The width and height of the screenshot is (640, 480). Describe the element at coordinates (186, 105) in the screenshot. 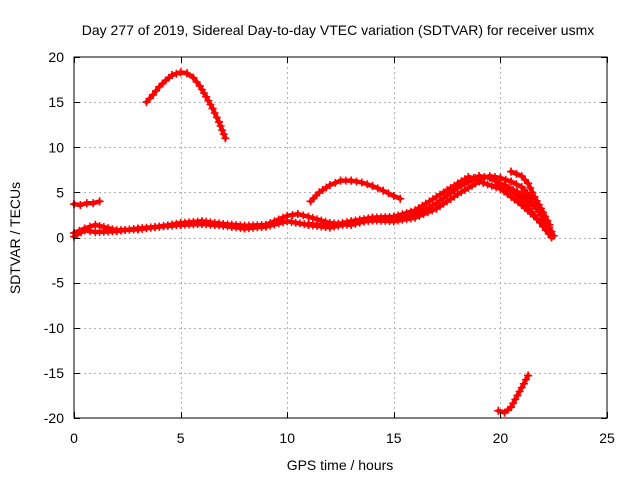

I see `series-arc-high` at that location.